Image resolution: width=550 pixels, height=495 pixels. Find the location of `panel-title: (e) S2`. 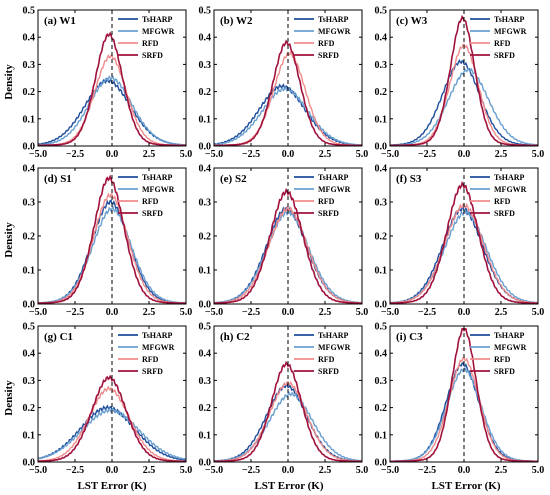

panel-title: (e) S2 is located at coordinates (233, 179).